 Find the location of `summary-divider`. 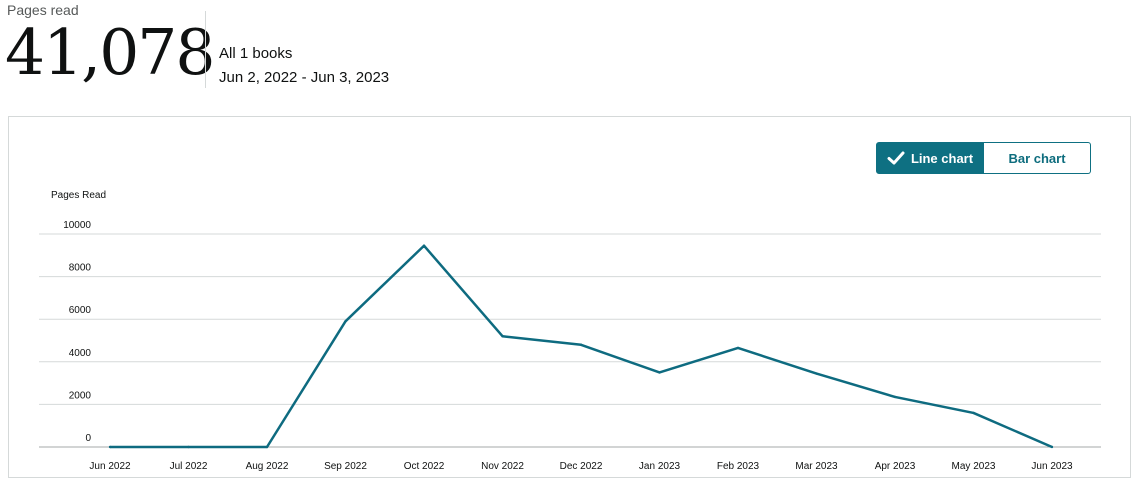

summary-divider is located at coordinates (205, 49).